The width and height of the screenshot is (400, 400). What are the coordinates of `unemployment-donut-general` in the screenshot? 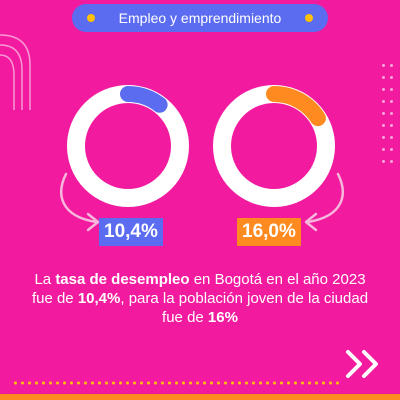 It's located at (128, 146).